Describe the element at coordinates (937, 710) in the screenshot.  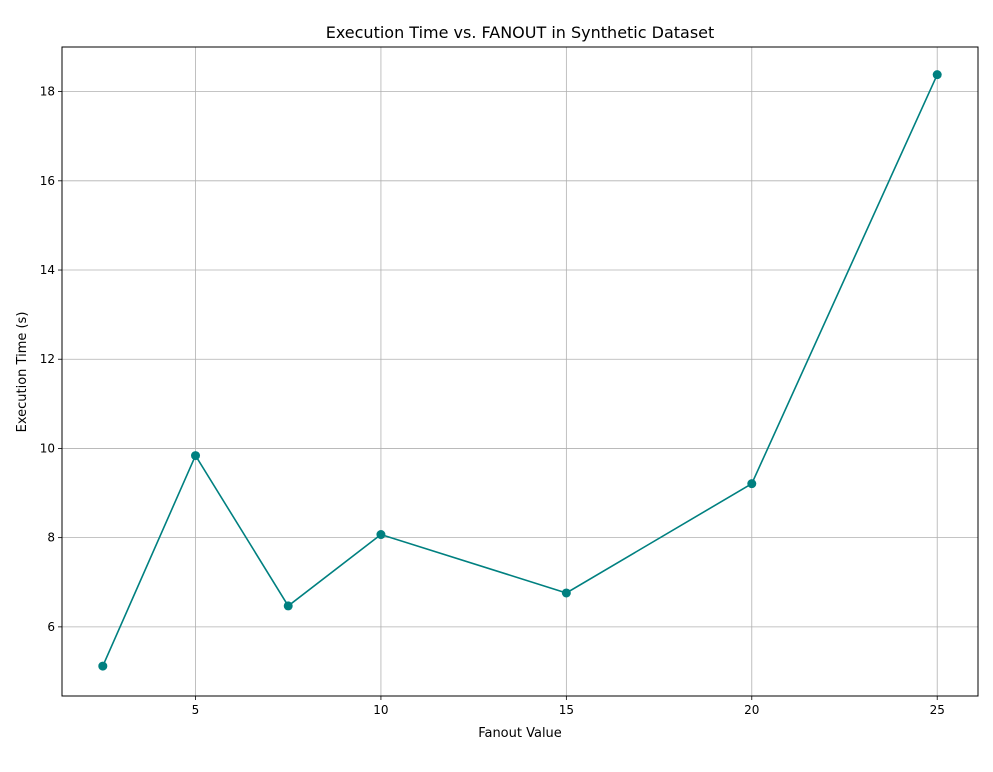
I see `x-tick-label: 25` at that location.